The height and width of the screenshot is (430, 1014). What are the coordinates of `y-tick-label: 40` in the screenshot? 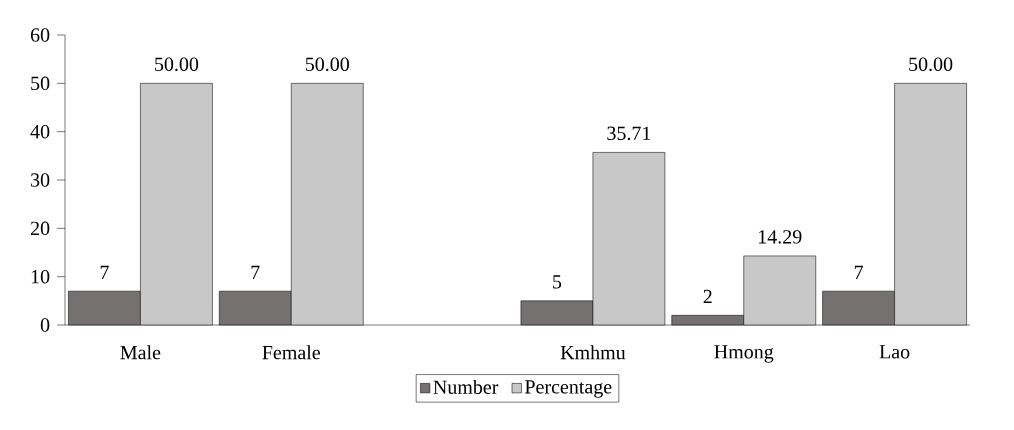 It's located at (40, 131).